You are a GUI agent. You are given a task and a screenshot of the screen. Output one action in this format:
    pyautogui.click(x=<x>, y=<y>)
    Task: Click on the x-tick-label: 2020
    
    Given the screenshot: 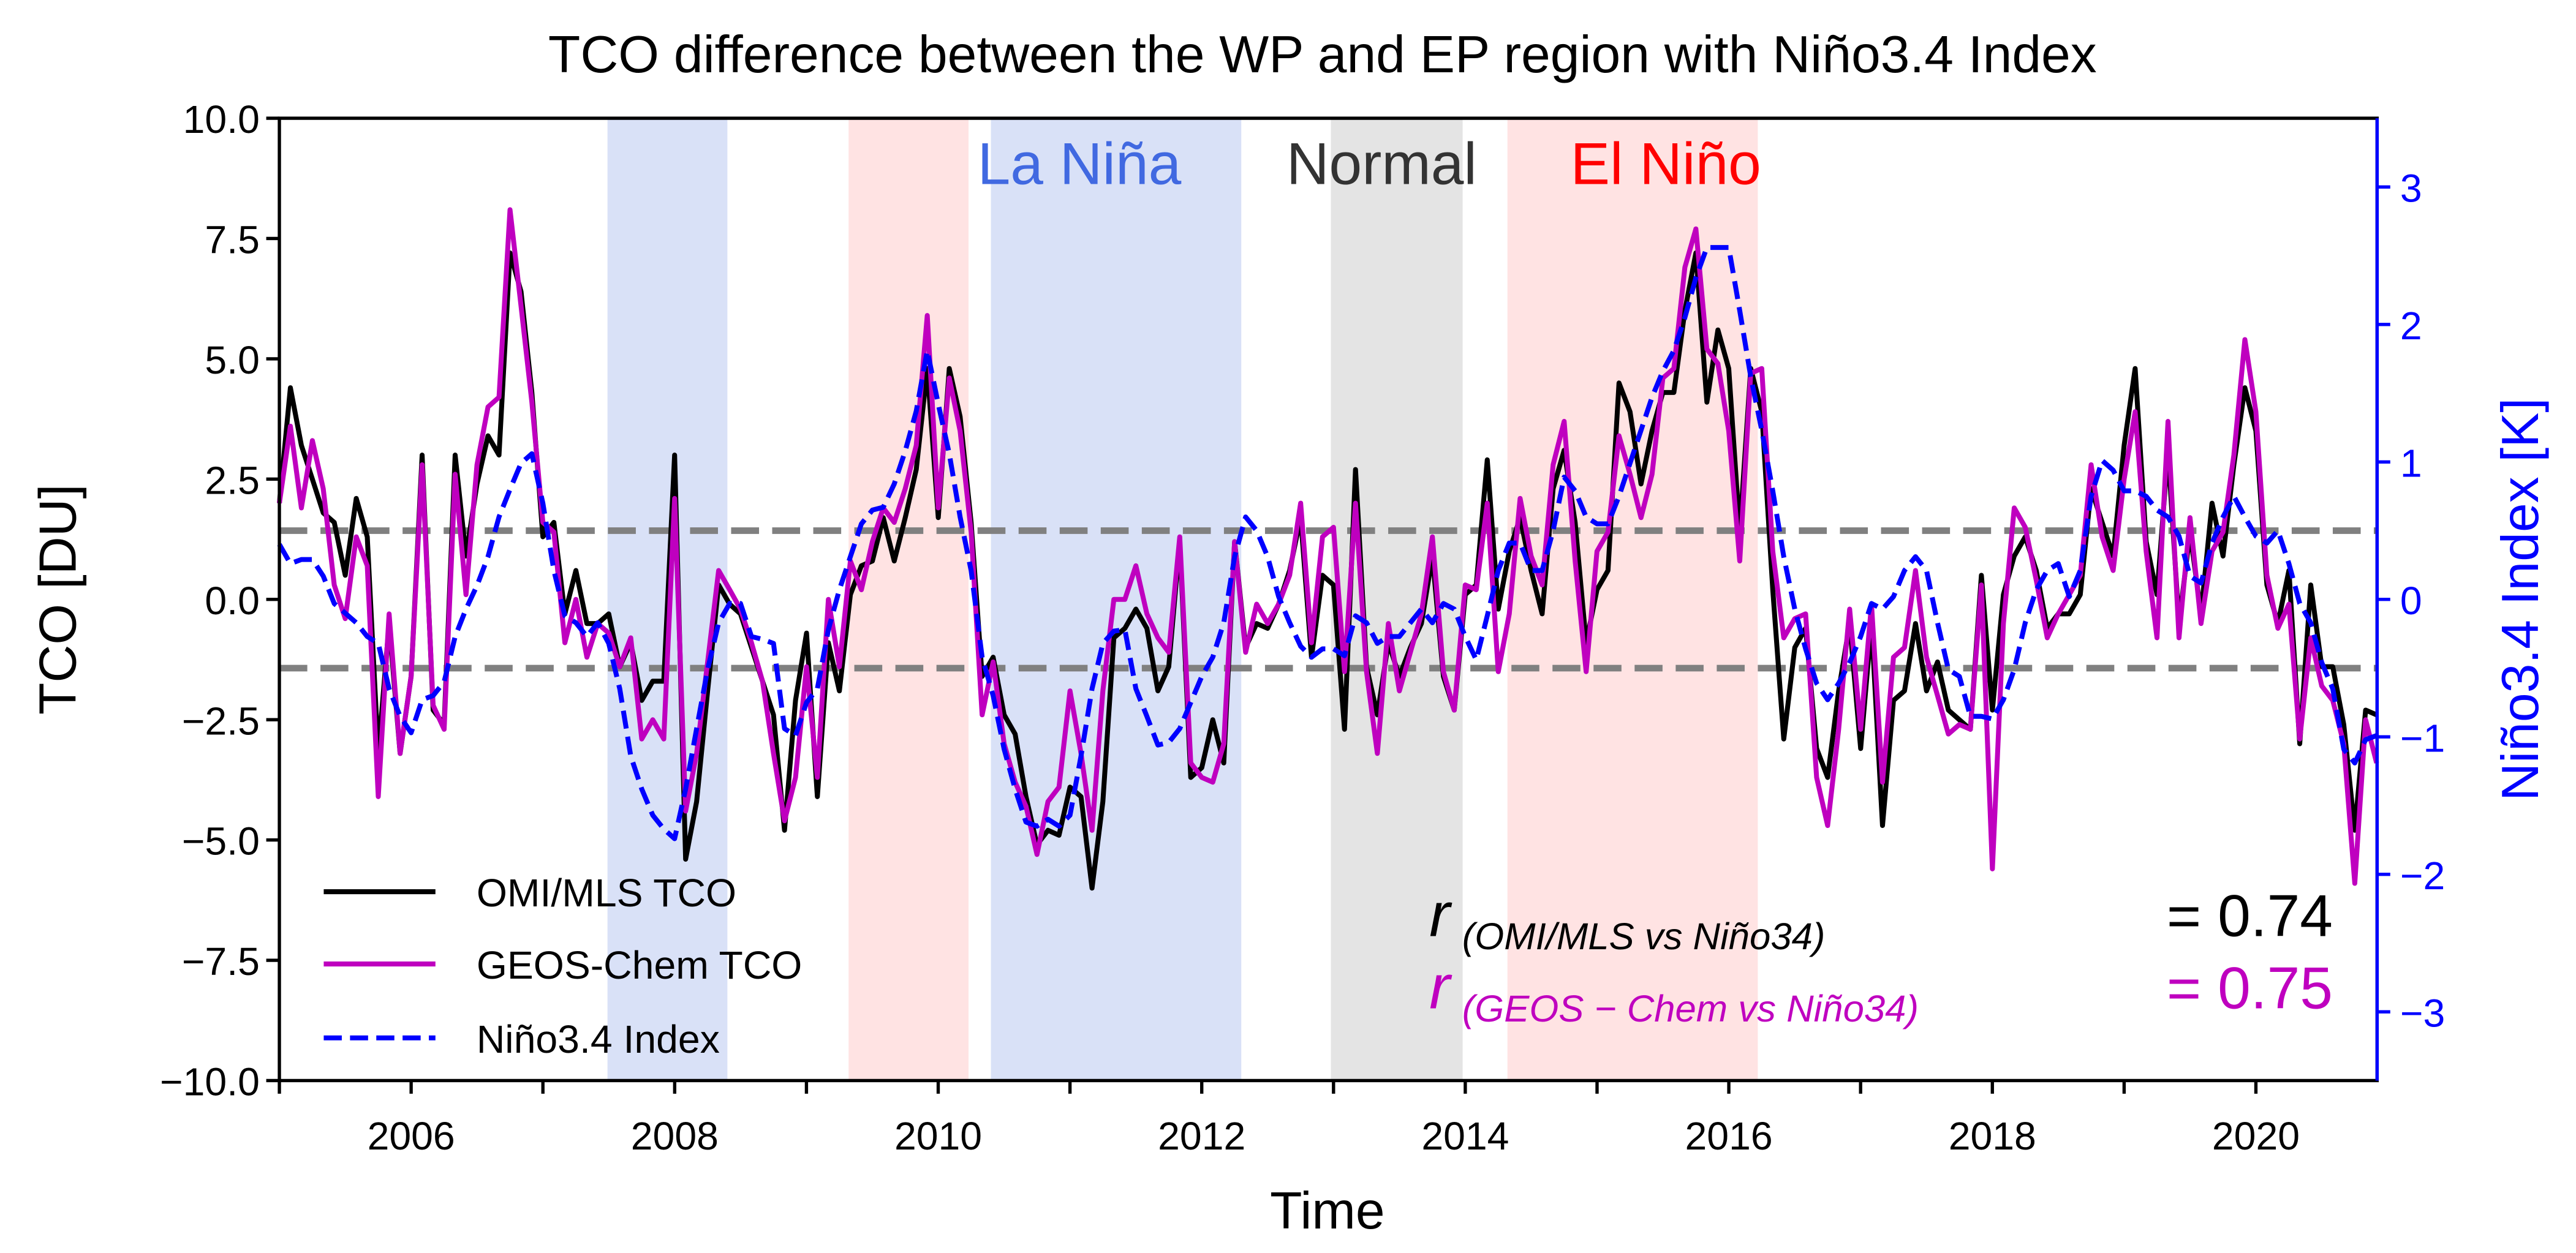 What is the action you would take?
    pyautogui.click(x=2256, y=1136)
    